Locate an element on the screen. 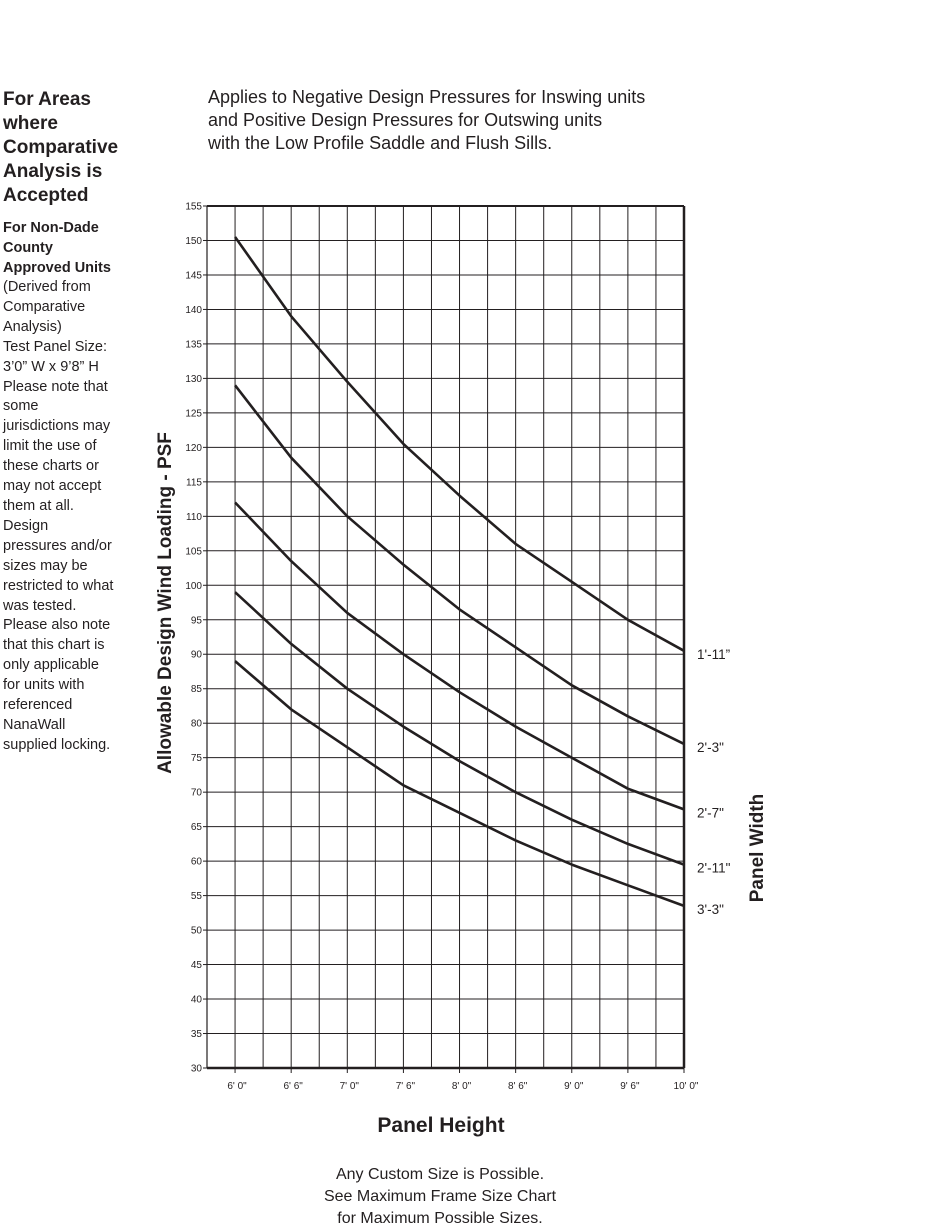 The height and width of the screenshot is (1230, 934). sidebar-subheading-line: For Non-Dade is located at coordinates (51, 228).